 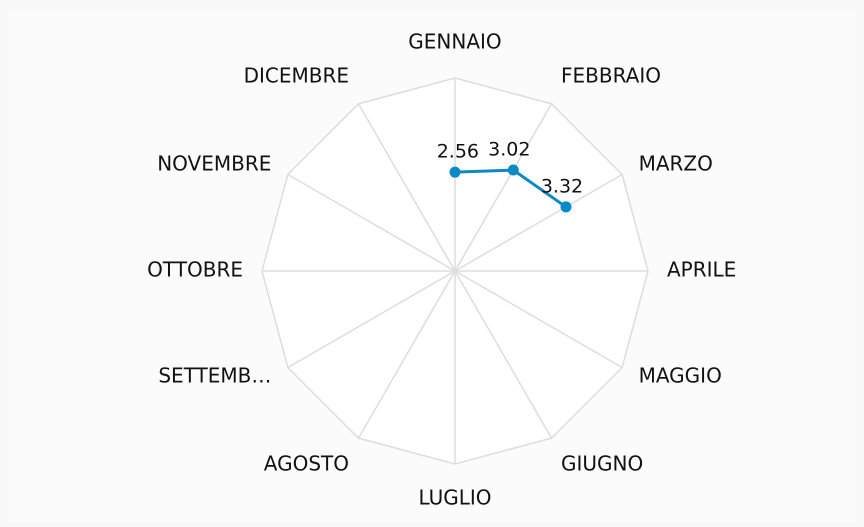 What do you see at coordinates (562, 186) in the screenshot?
I see `value-label: 3.32` at bounding box center [562, 186].